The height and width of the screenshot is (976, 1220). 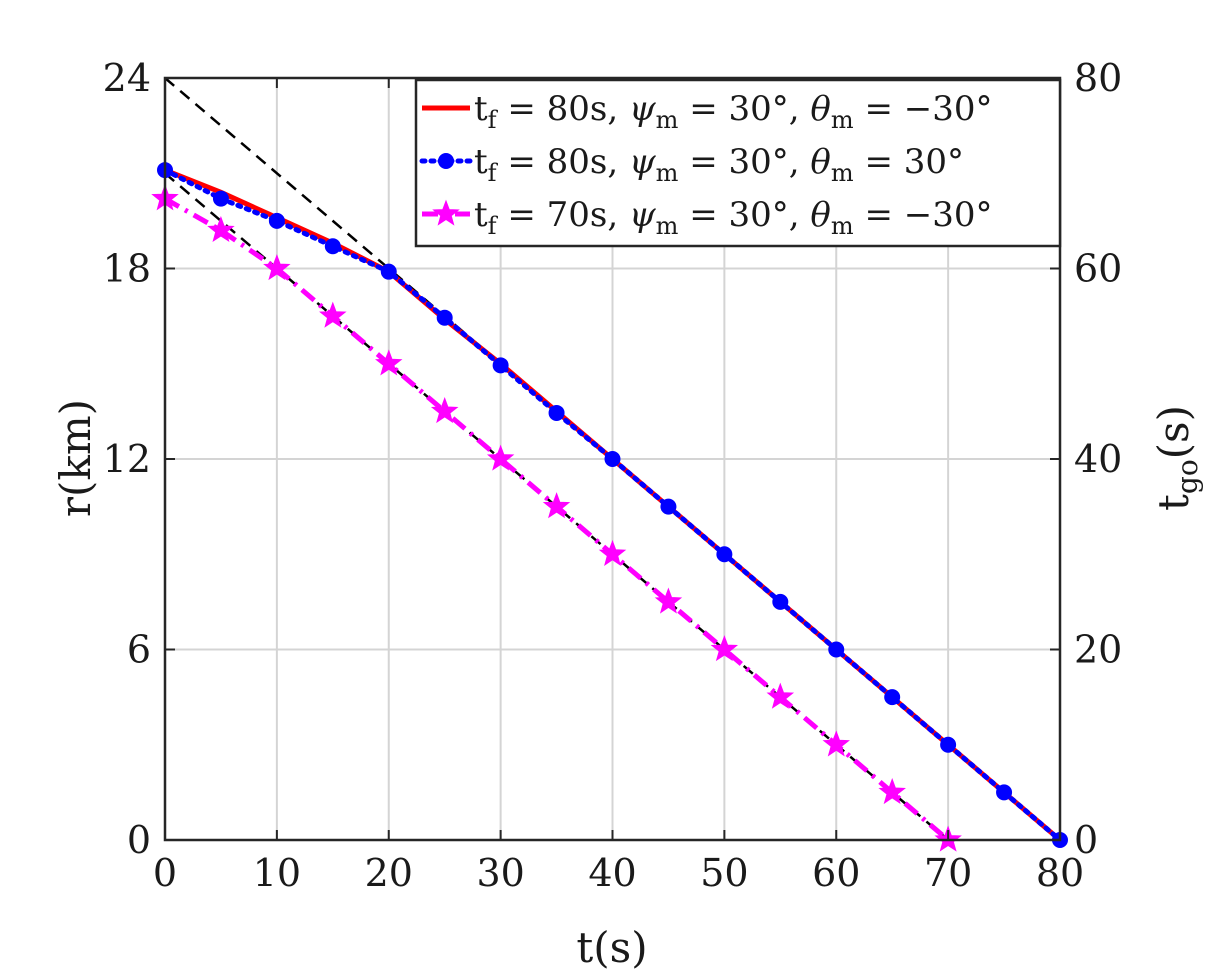 What do you see at coordinates (446, 161) in the screenshot?
I see `legend-circle-marker` at bounding box center [446, 161].